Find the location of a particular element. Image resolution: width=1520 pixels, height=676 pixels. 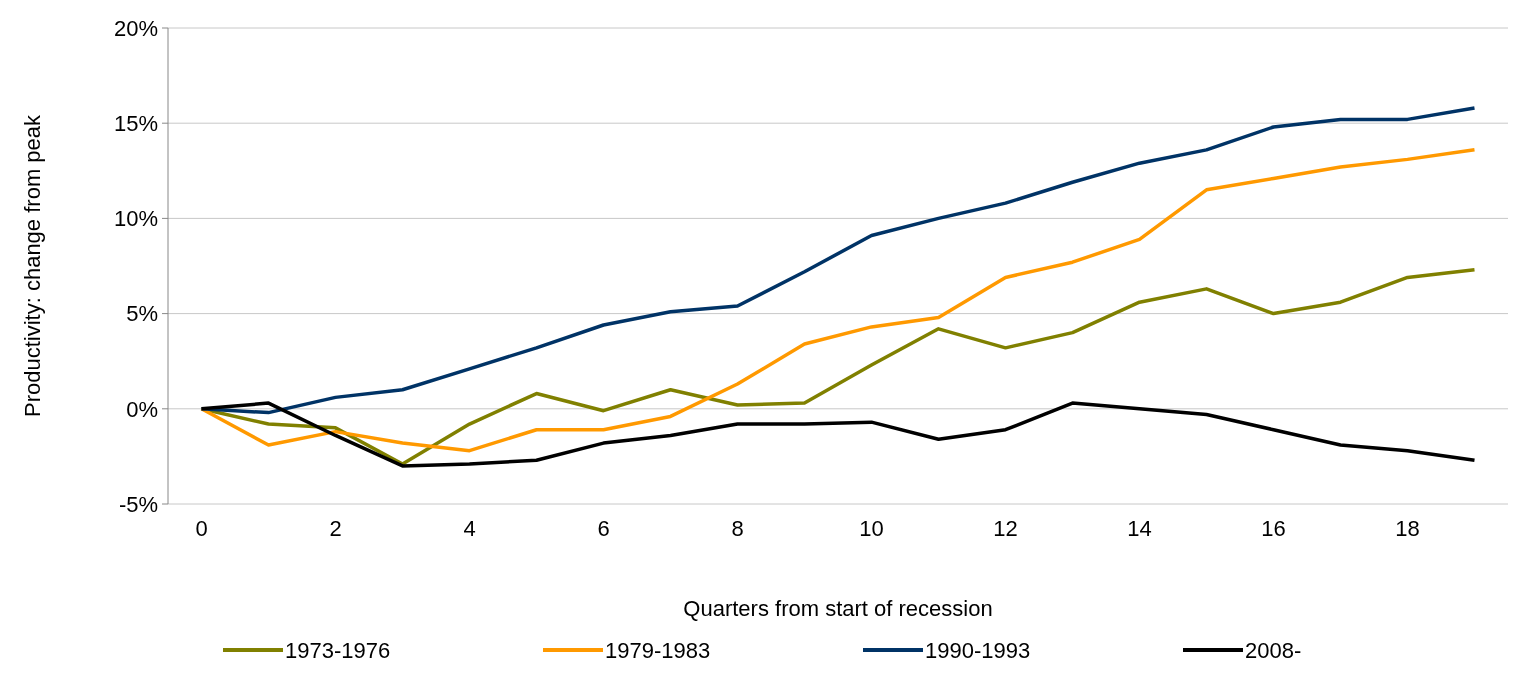

x-tick-label: 2 is located at coordinates (335, 528).